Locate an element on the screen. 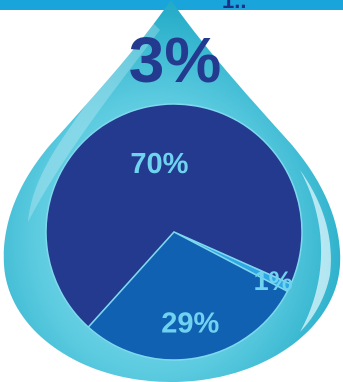 Image resolution: width=343 pixels, height=382 pixels. headline-percentage: 3% is located at coordinates (175, 60).